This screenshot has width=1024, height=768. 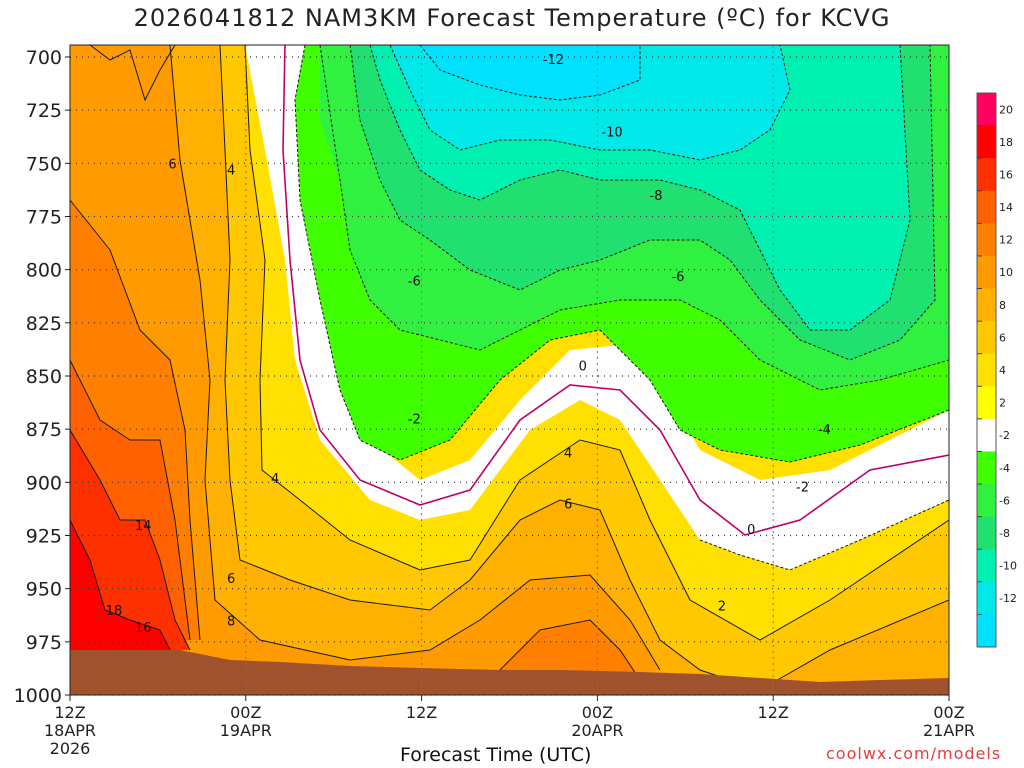 I want to click on contour-label: 2, so click(x=722, y=607).